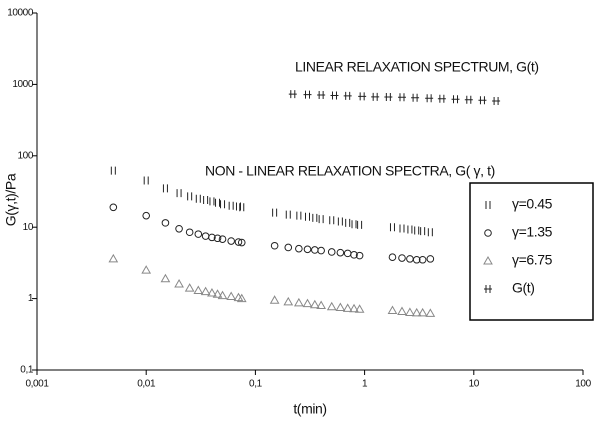 The width and height of the screenshot is (614, 421). Describe the element at coordinates (11, 199) in the screenshot. I see `y-axis-label: G(γ,t)/Pa` at that location.